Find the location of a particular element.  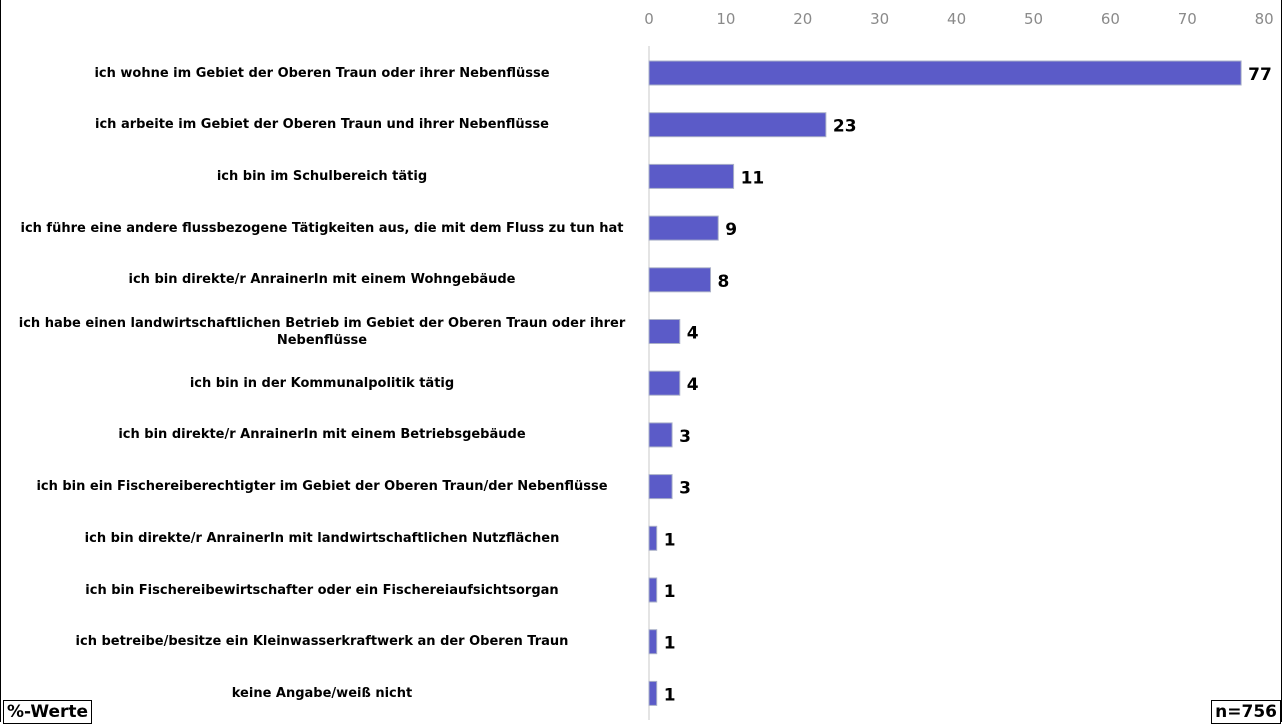

value-label: 11 is located at coordinates (753, 178).